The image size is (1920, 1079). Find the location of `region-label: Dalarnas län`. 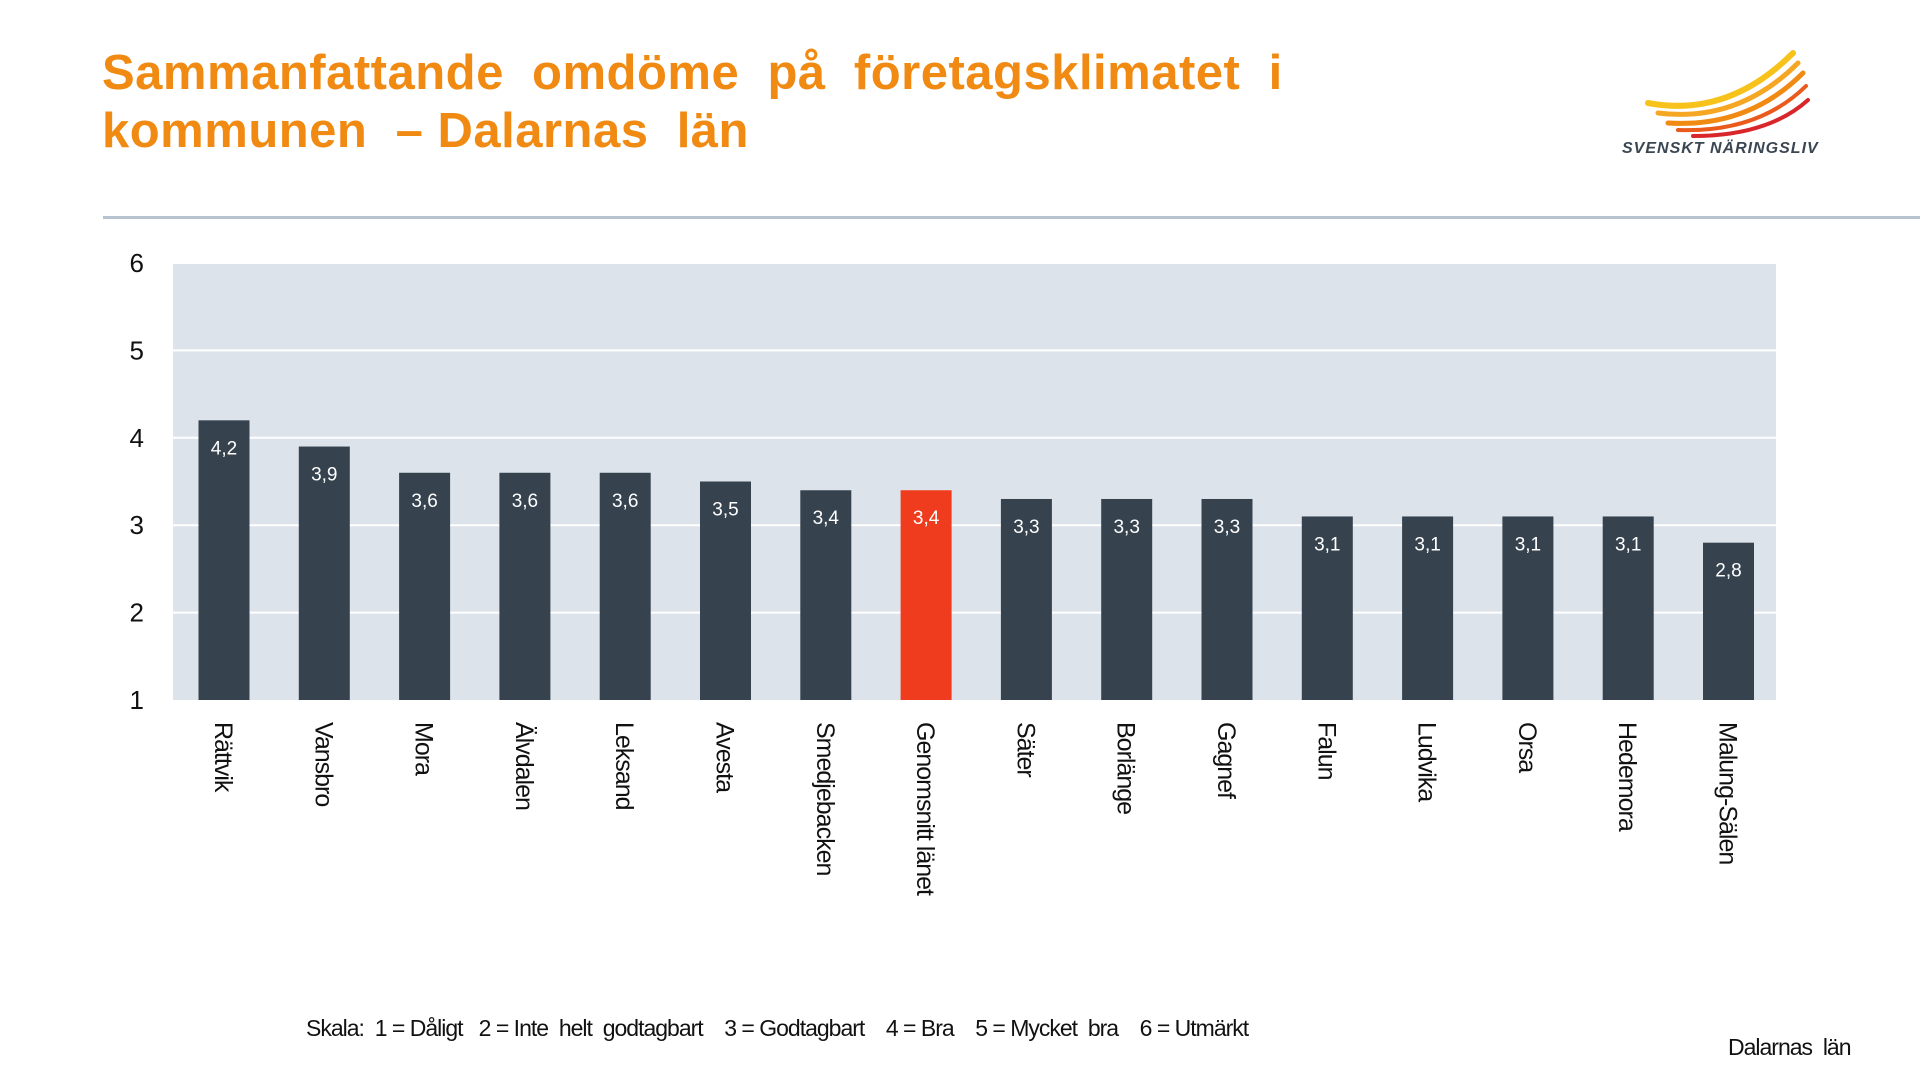

region-label: Dalarnas län is located at coordinates (1790, 1047).